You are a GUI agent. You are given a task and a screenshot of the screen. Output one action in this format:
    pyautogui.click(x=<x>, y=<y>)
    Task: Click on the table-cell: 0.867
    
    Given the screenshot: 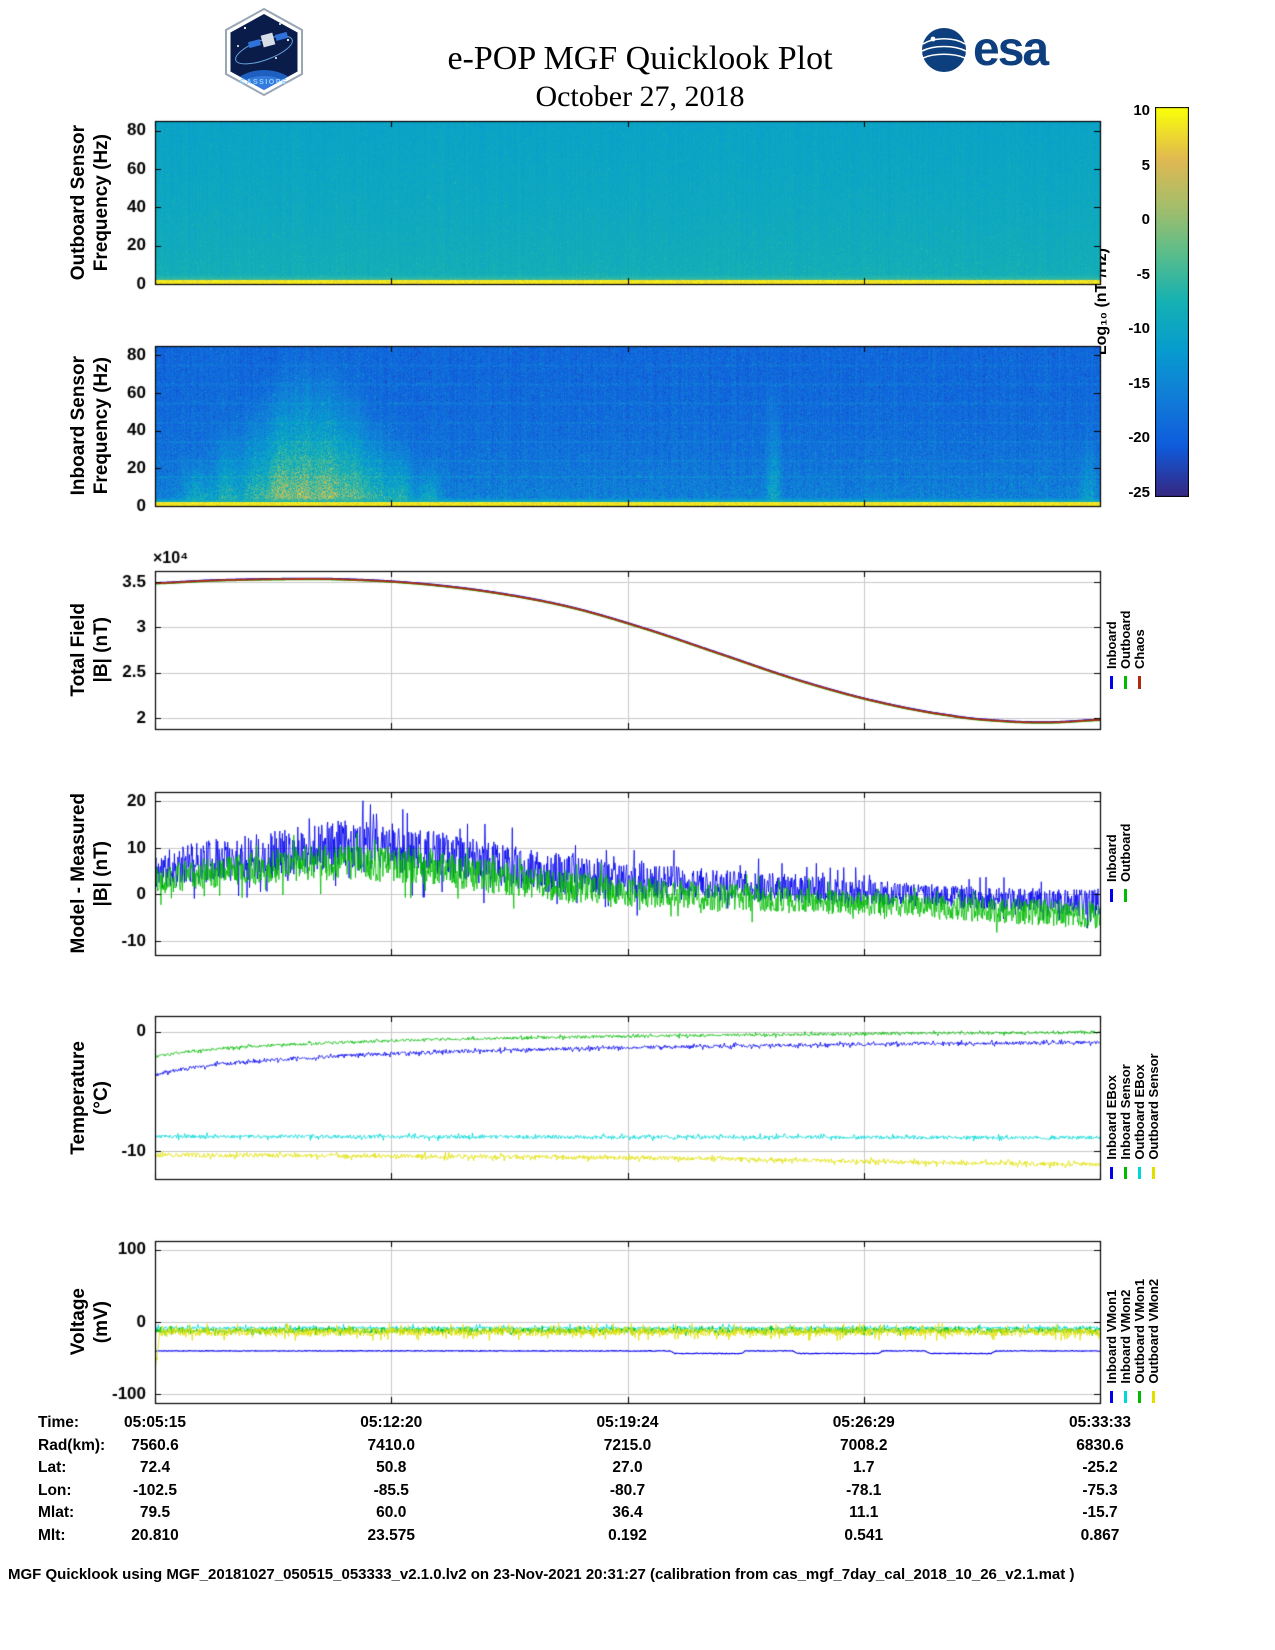 What is the action you would take?
    pyautogui.click(x=1100, y=1535)
    